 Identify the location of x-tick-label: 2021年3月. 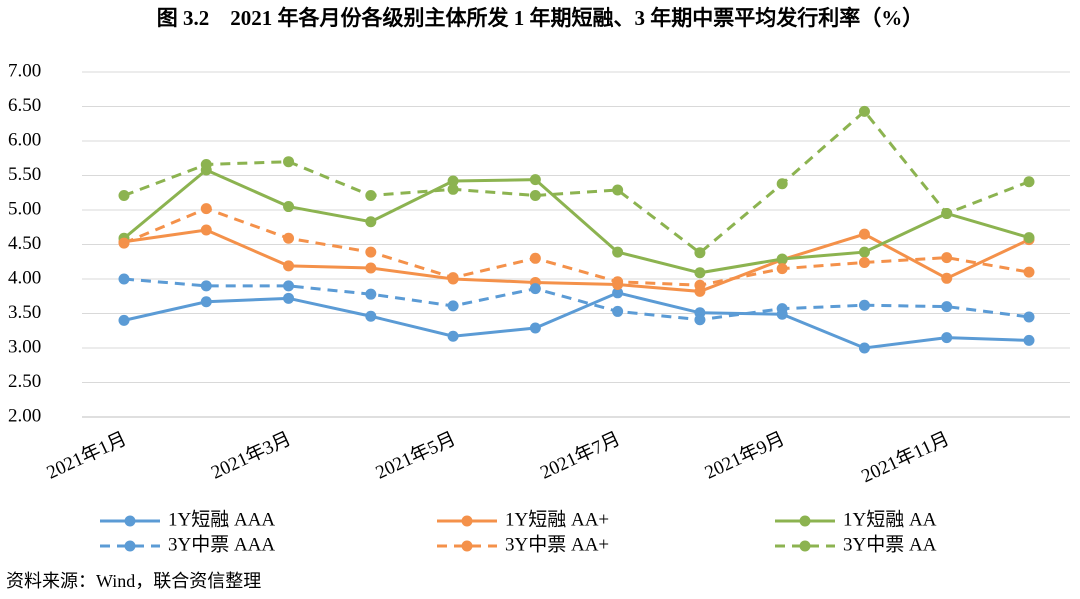
(251, 456).